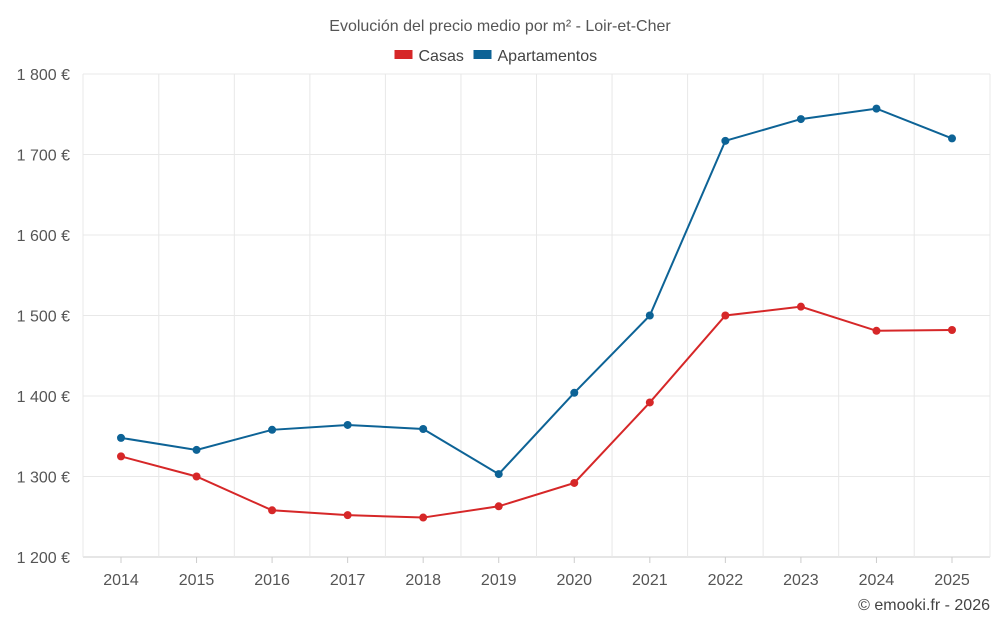 The image size is (1000, 625). What do you see at coordinates (952, 580) in the screenshot?
I see `x-tick-label: 2025` at bounding box center [952, 580].